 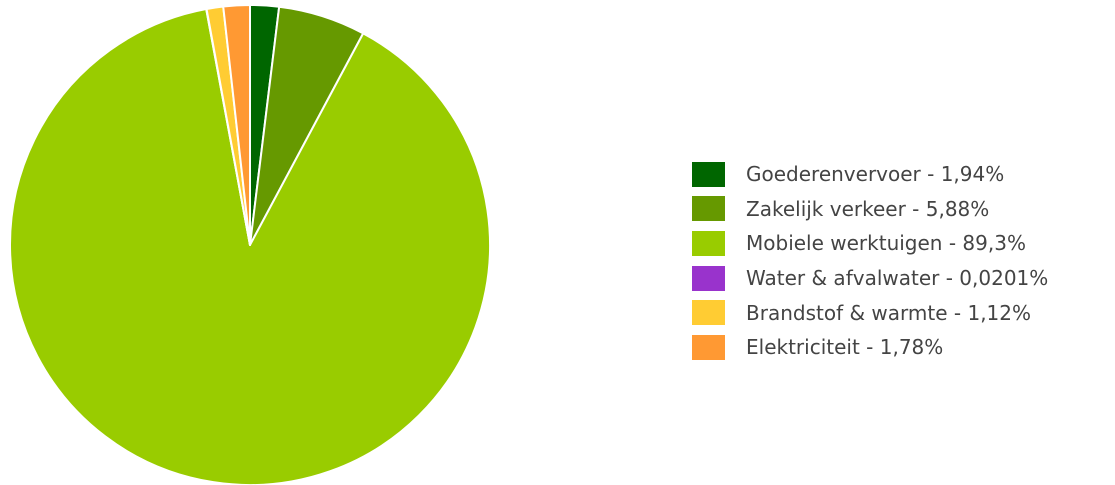 I want to click on legend-label: Water & afvalwater - 0,0201%, so click(x=897, y=278).